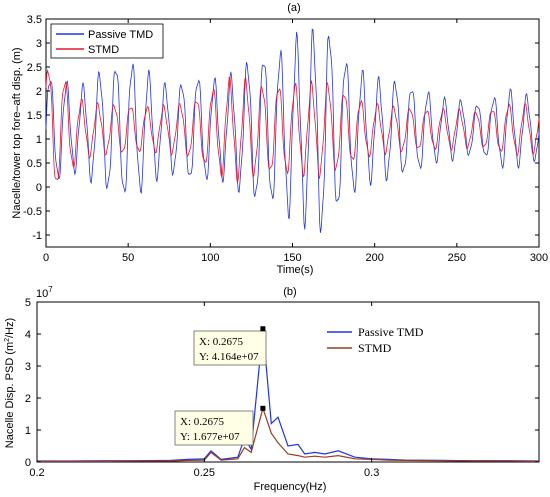 The image size is (550, 497). What do you see at coordinates (28, 367) in the screenshot?
I see `y-tick-label-b: 3` at bounding box center [28, 367].